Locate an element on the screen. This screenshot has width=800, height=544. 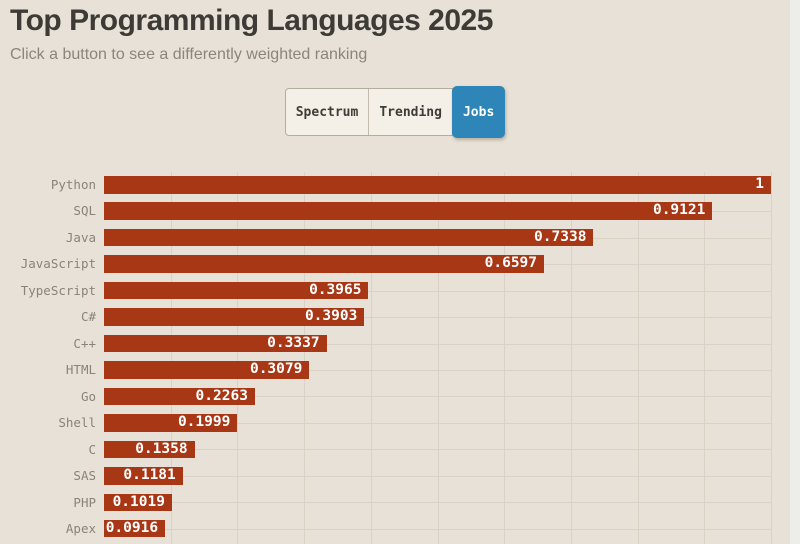
bar: 0.7338 is located at coordinates (349, 237).